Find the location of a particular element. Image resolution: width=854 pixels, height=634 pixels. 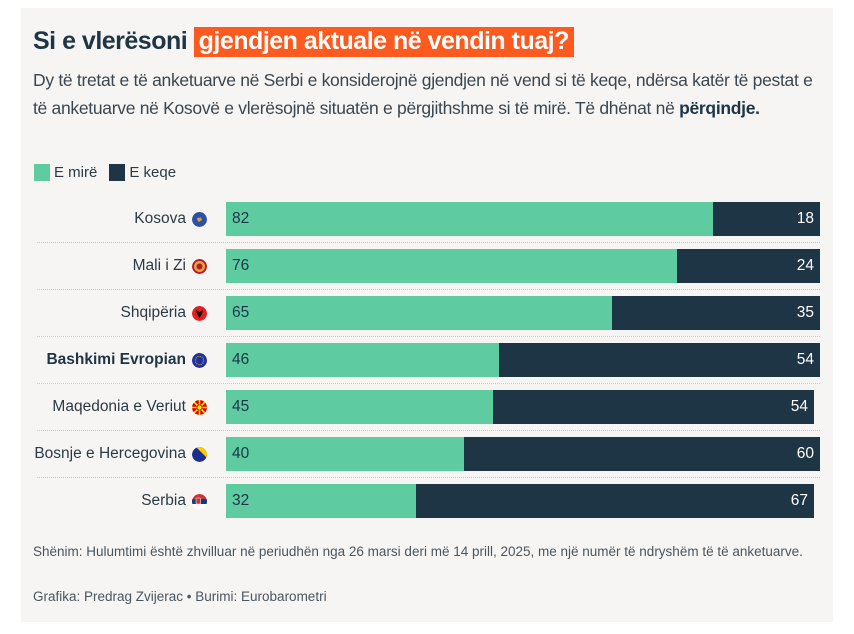

data-label-good: 45 is located at coordinates (241, 406).